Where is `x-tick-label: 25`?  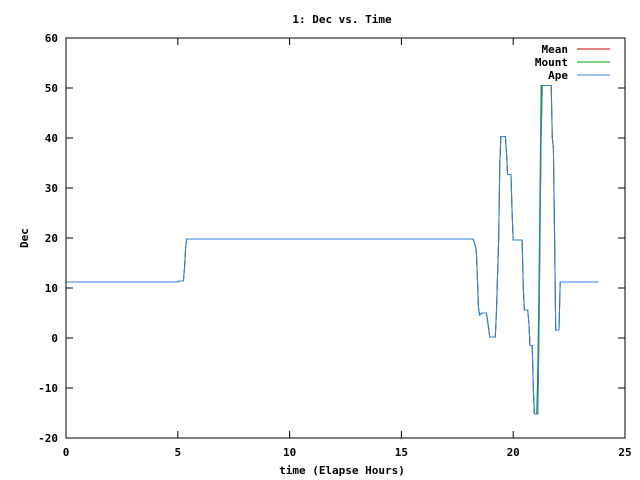
x-tick-label: 25 is located at coordinates (624, 452).